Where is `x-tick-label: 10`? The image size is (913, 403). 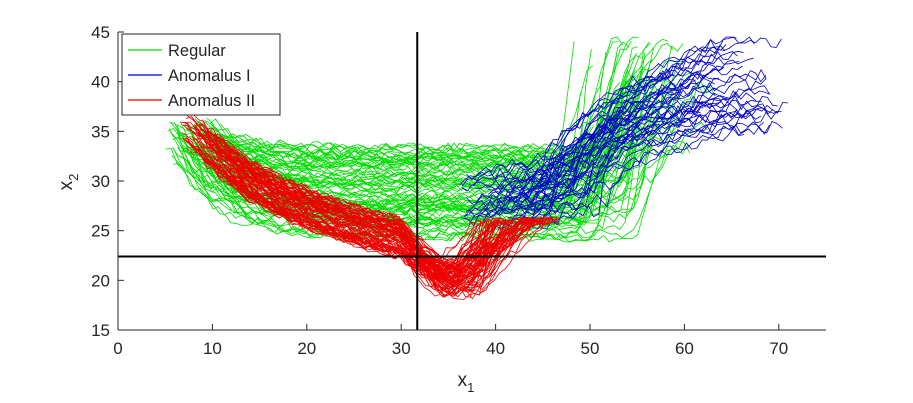 x-tick-label: 10 is located at coordinates (212, 348).